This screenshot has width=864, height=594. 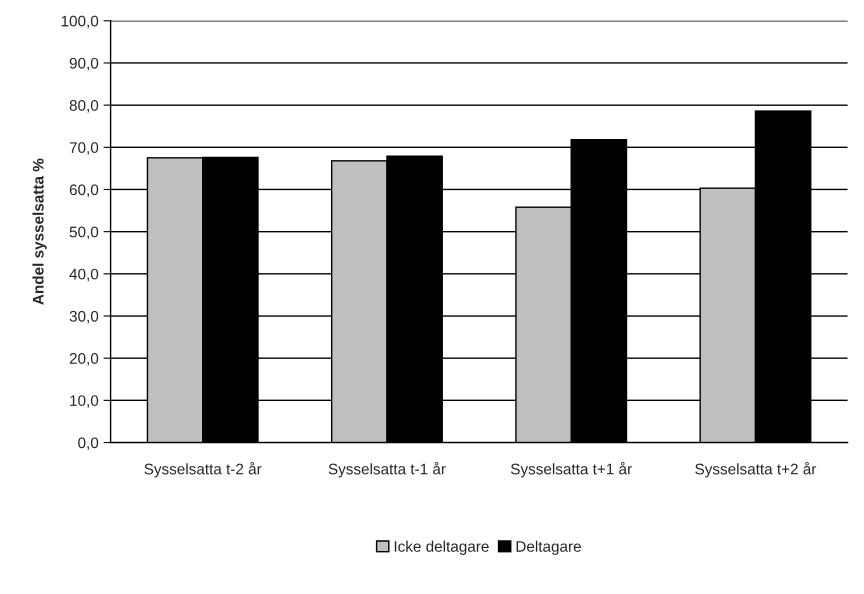 What do you see at coordinates (84, 317) in the screenshot?
I see `y-tick-label: 30,0` at bounding box center [84, 317].